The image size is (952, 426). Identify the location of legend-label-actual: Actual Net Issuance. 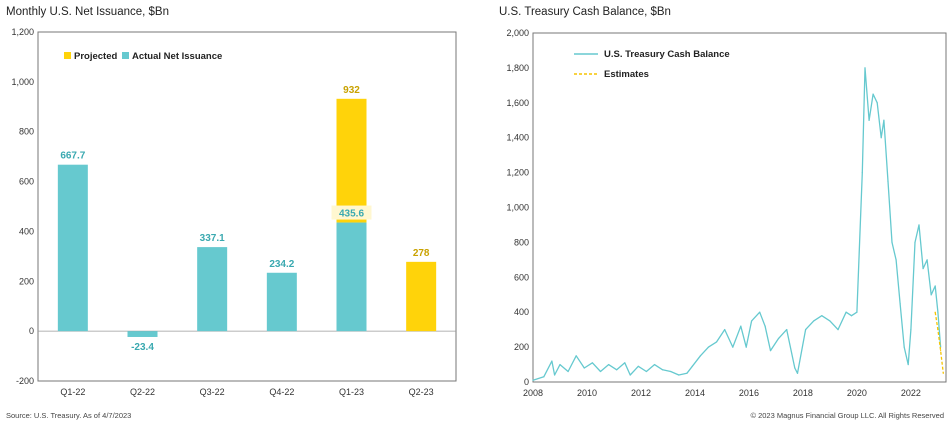
(177, 56).